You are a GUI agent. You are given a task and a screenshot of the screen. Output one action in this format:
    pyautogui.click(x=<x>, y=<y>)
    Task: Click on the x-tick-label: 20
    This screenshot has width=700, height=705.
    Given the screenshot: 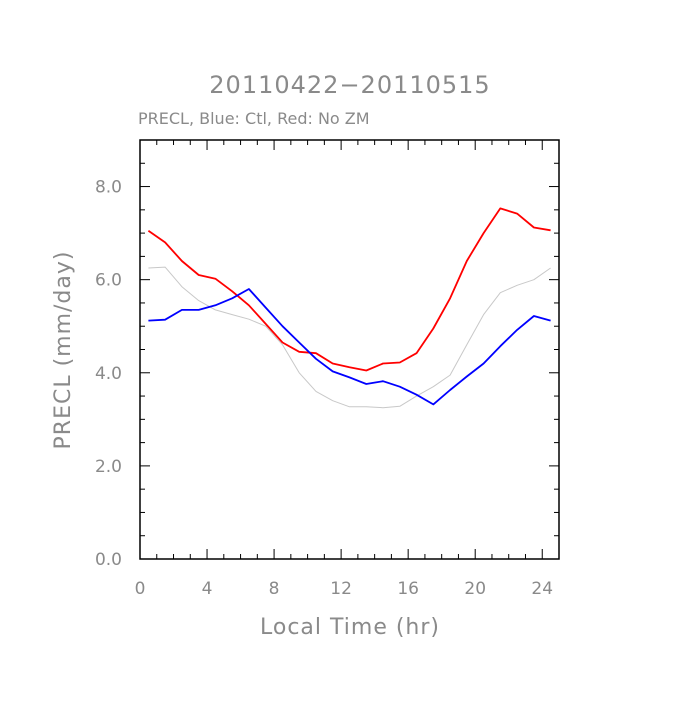 What is the action you would take?
    pyautogui.click(x=475, y=589)
    